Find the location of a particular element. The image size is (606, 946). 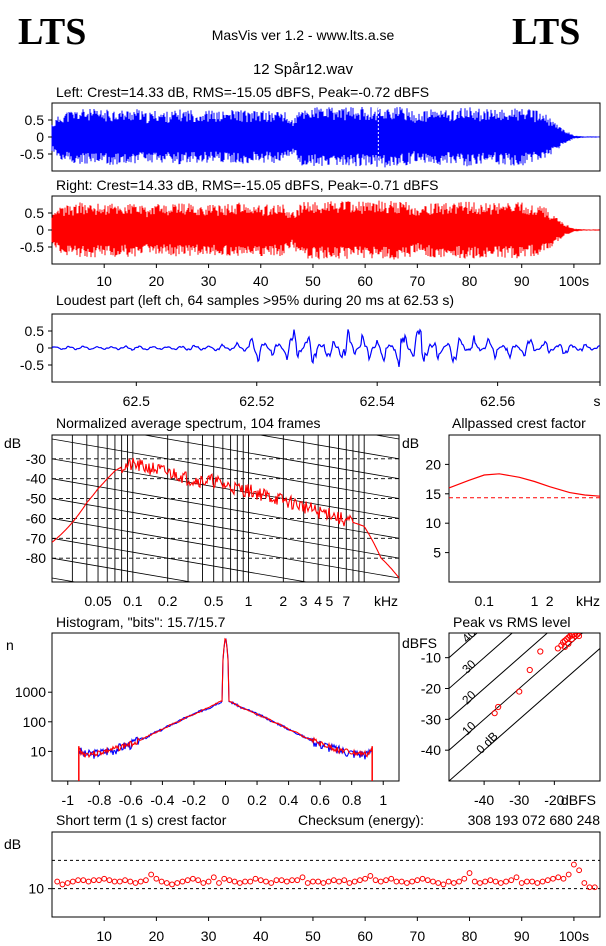

left-waveform-signal is located at coordinates (325, 137).